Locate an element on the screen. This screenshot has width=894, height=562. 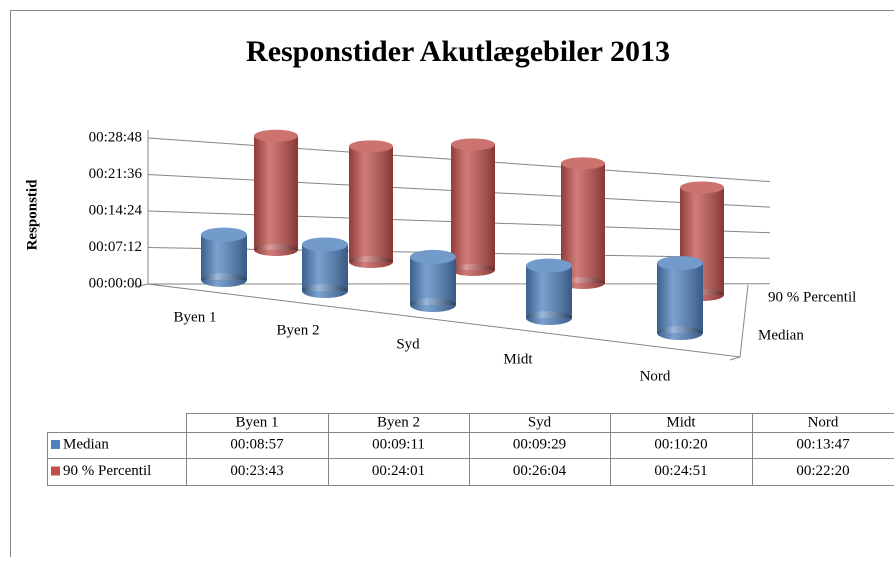
legend-label: Median is located at coordinates (86, 444).